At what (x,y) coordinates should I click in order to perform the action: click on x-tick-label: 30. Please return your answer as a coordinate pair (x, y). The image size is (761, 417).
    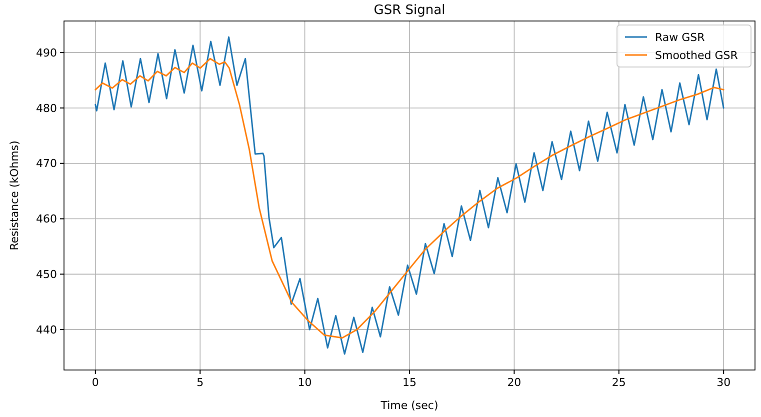
    Looking at the image, I should click on (723, 382).